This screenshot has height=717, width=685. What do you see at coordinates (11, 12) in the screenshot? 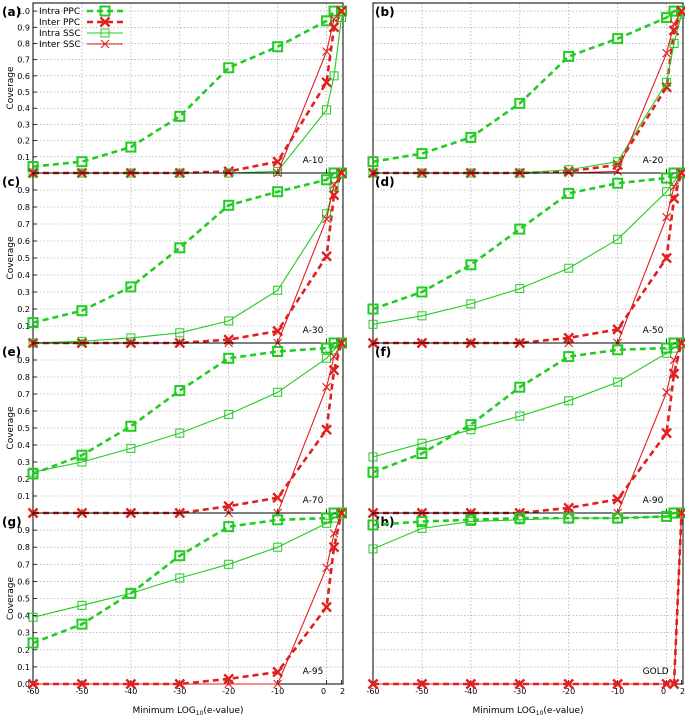
I see `panel-letter: (a)` at bounding box center [11, 12].